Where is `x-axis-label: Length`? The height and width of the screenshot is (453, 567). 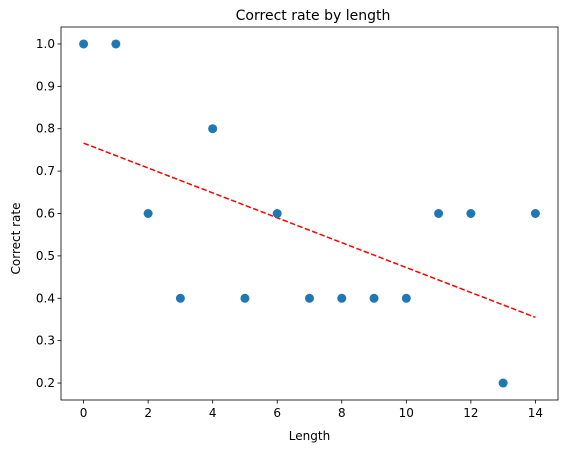 x-axis-label: Length is located at coordinates (309, 436).